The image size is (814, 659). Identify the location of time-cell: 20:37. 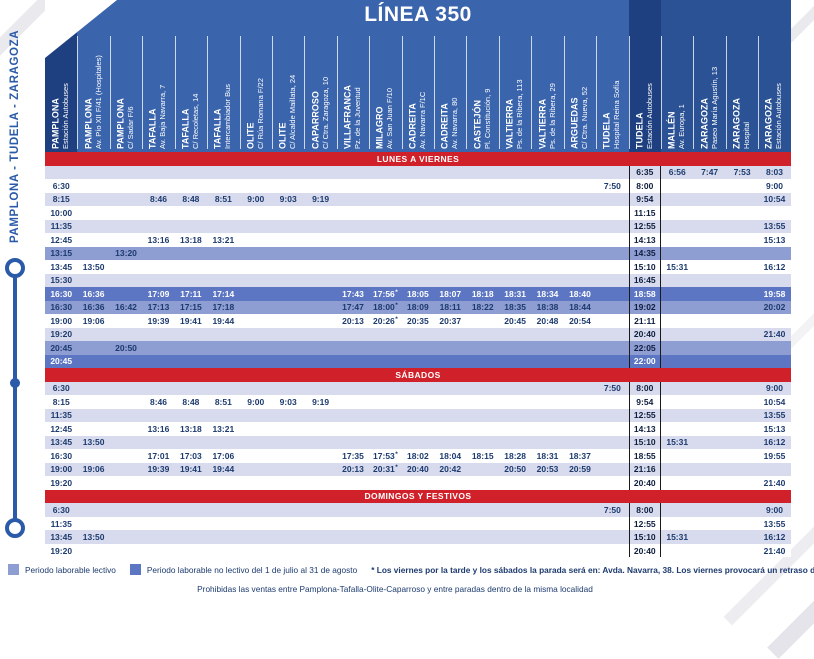
(450, 320).